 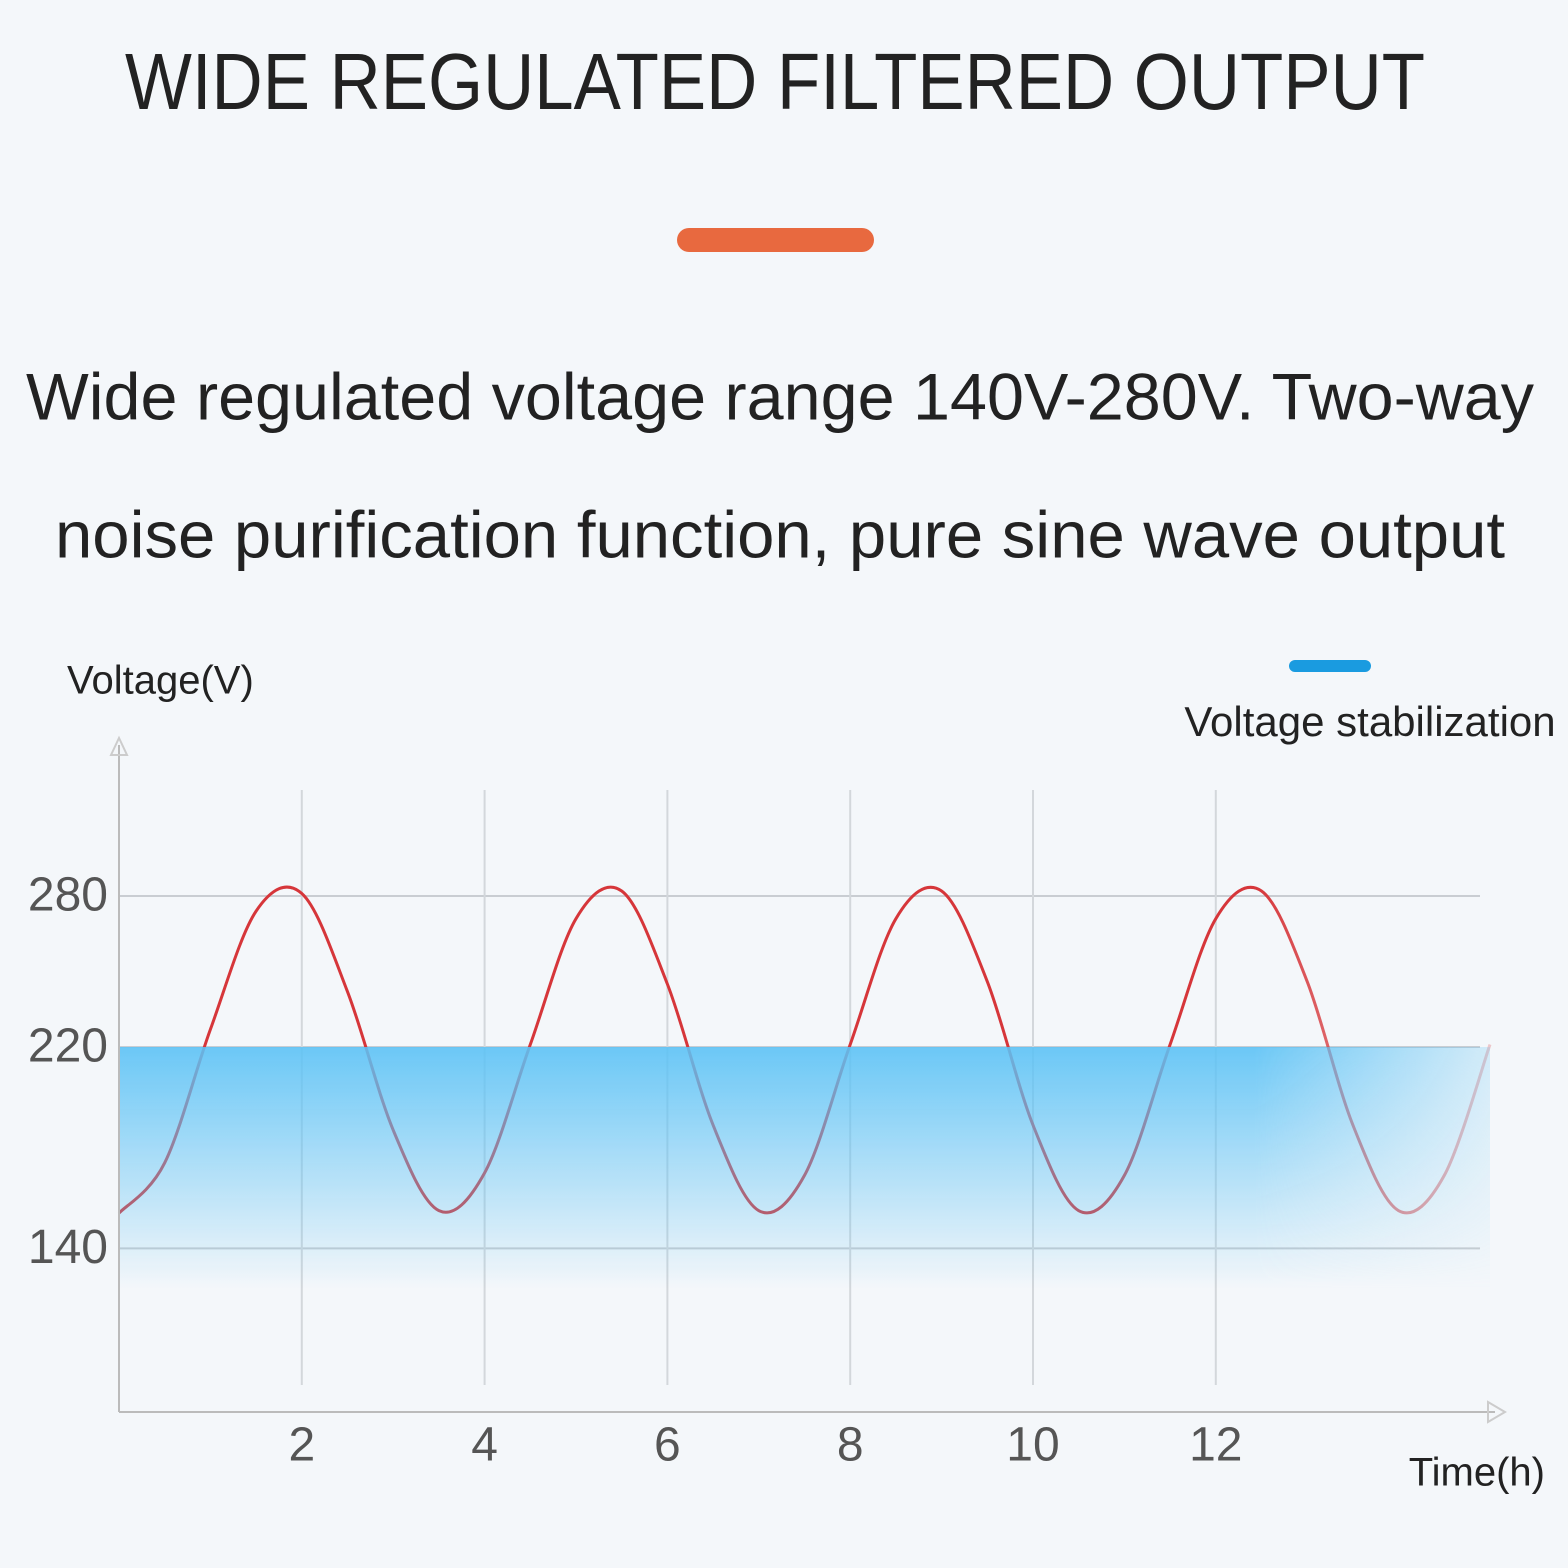 I want to click on x-tick-label: 12, so click(x=1215, y=1445).